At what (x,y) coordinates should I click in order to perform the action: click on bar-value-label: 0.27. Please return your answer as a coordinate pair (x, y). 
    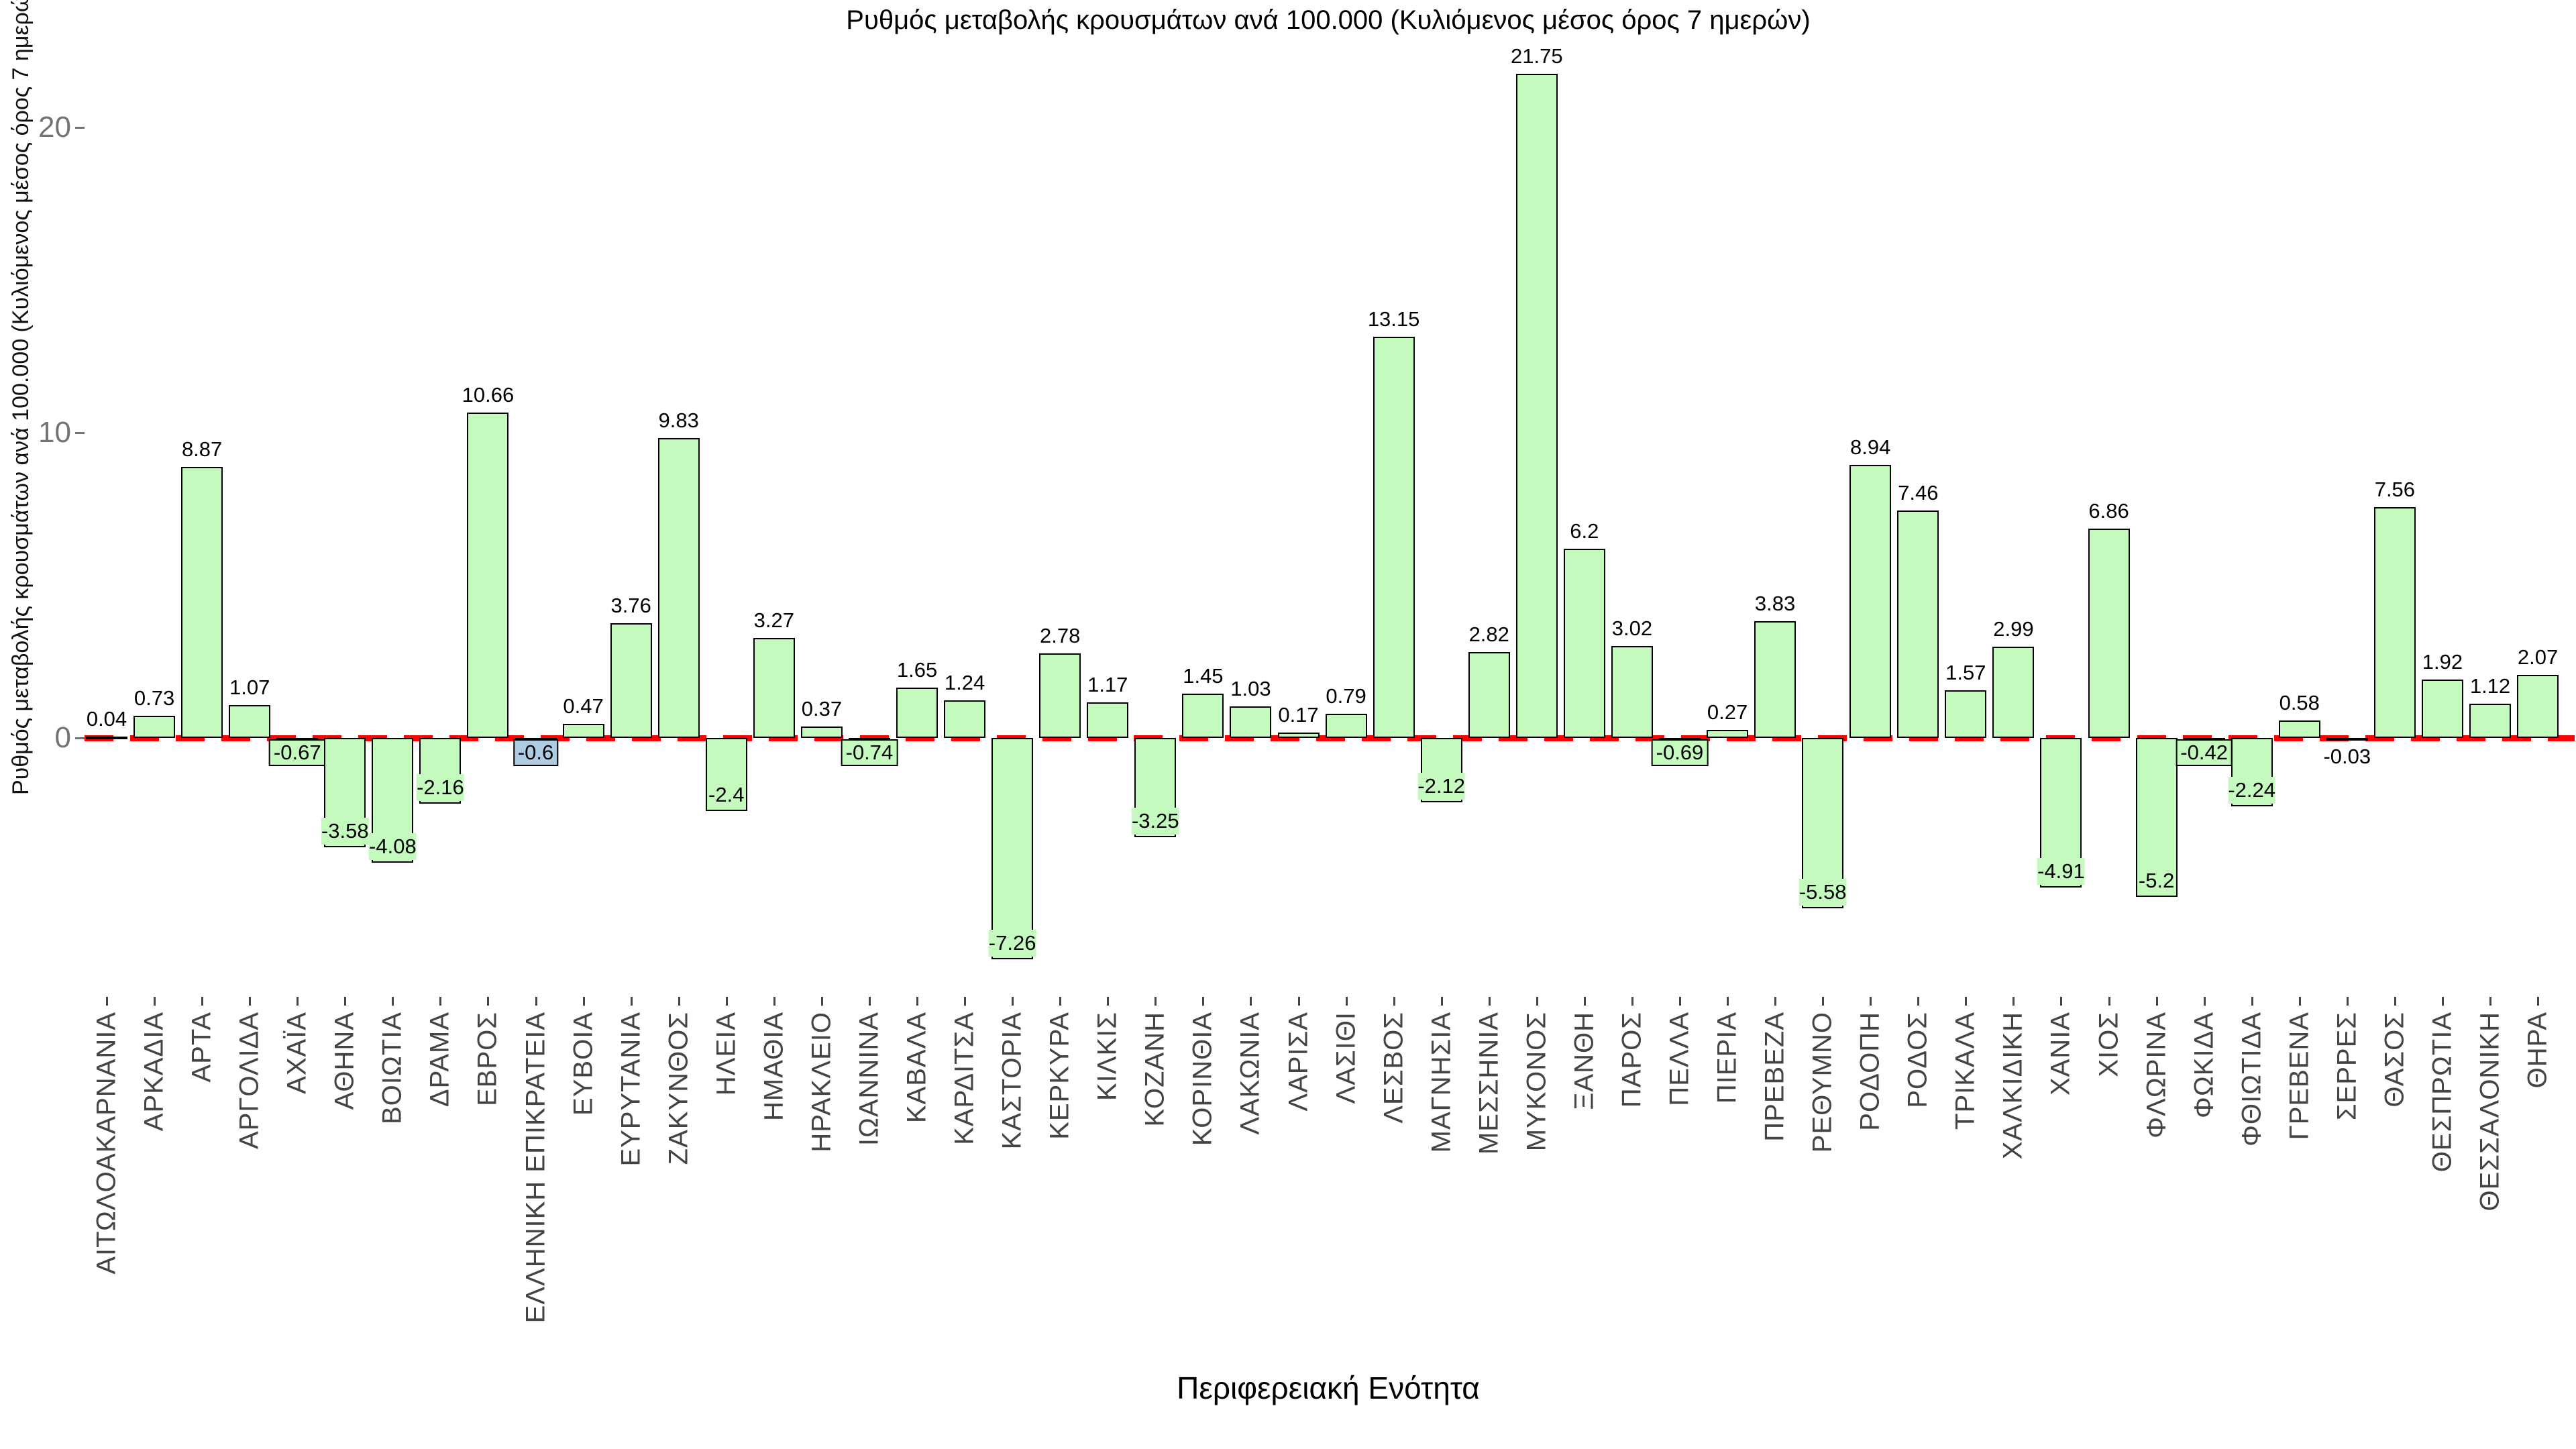
    Looking at the image, I should click on (1727, 712).